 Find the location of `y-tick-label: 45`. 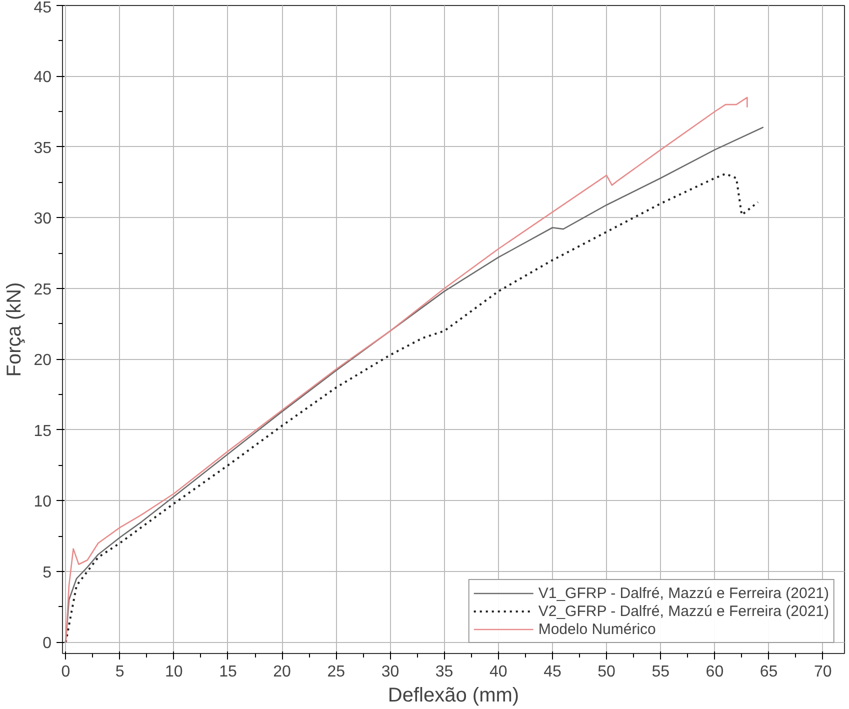

y-tick-label: 45 is located at coordinates (43, 8).